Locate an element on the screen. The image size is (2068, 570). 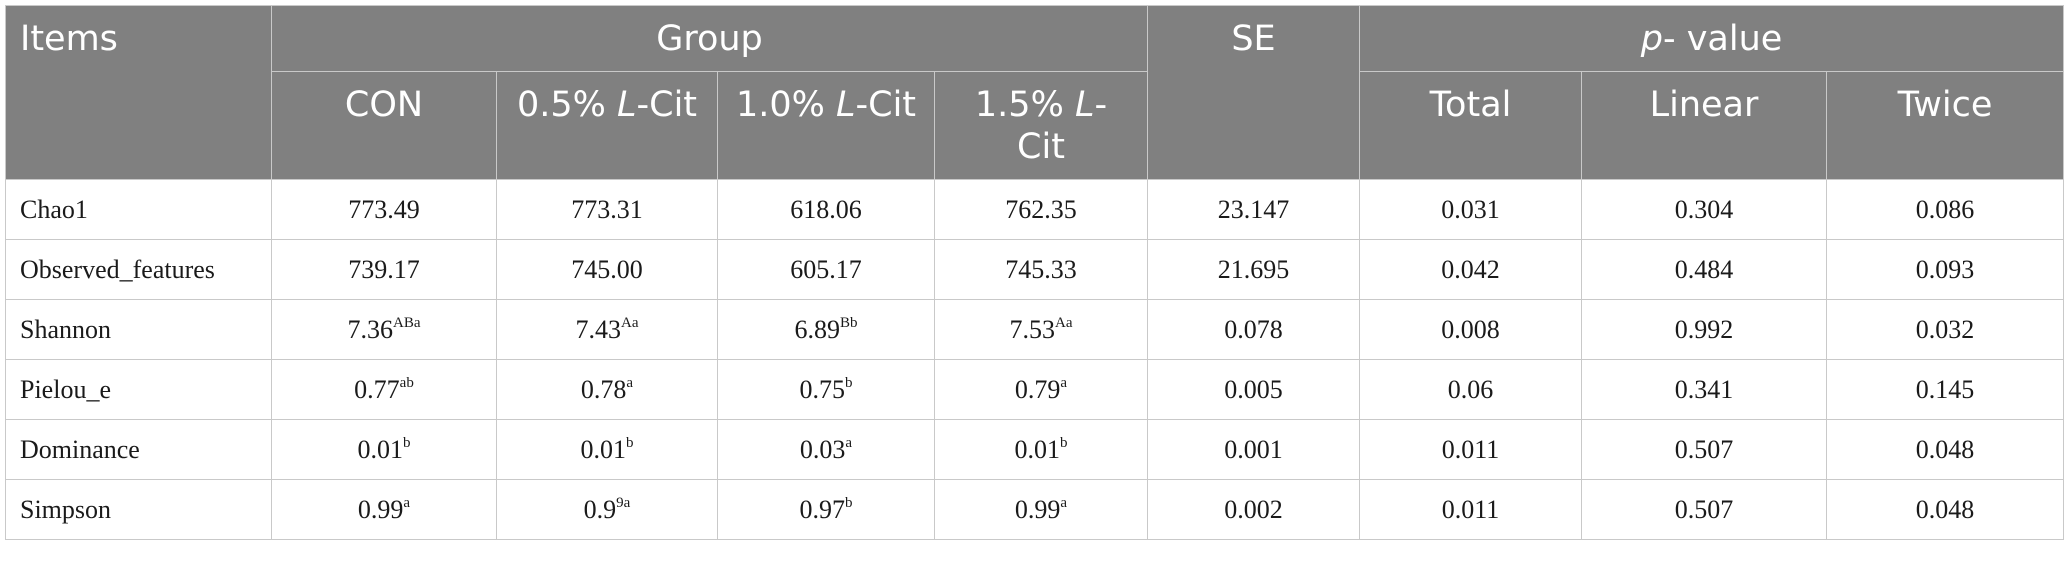
cell-linear: 0.992 is located at coordinates (1704, 329).